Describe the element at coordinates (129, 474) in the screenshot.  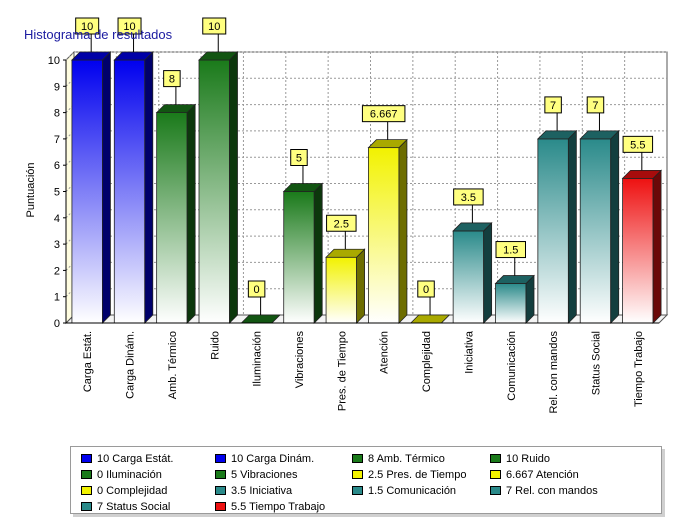
I see `legend-label: 0 Iluminación` at that location.